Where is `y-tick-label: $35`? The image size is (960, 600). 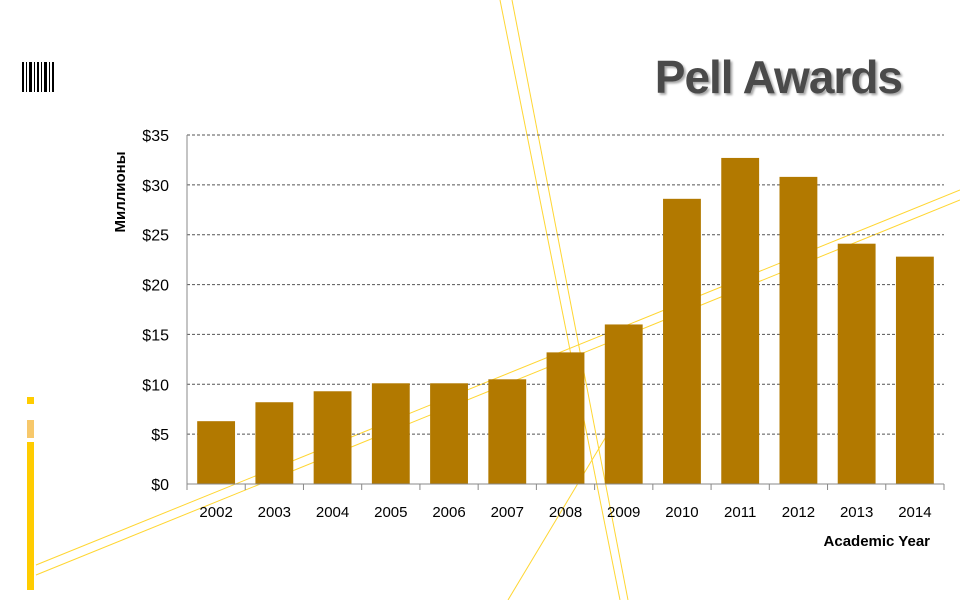 y-tick-label: $35 is located at coordinates (155, 136).